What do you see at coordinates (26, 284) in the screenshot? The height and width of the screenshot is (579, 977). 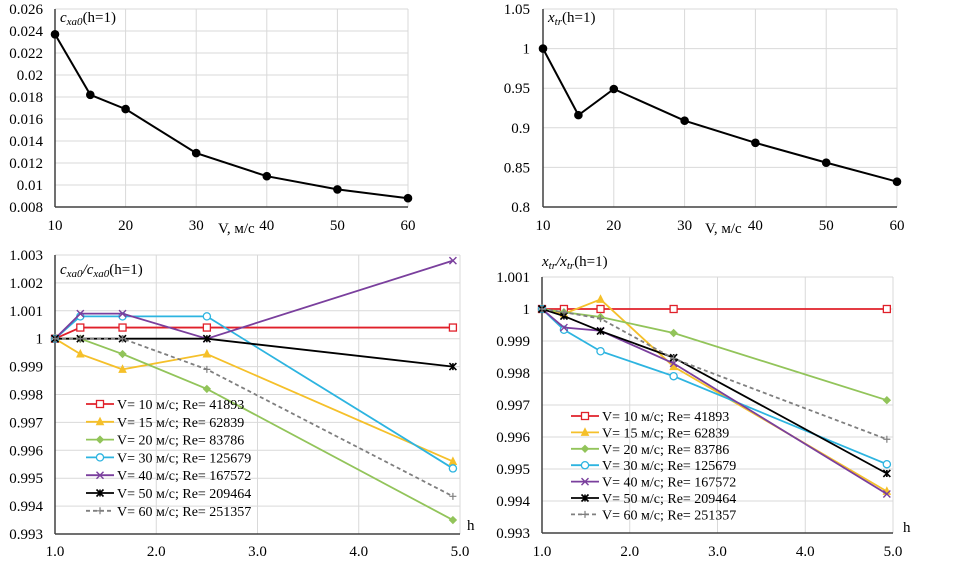 I see `y-tick-label: 1.002` at bounding box center [26, 284].